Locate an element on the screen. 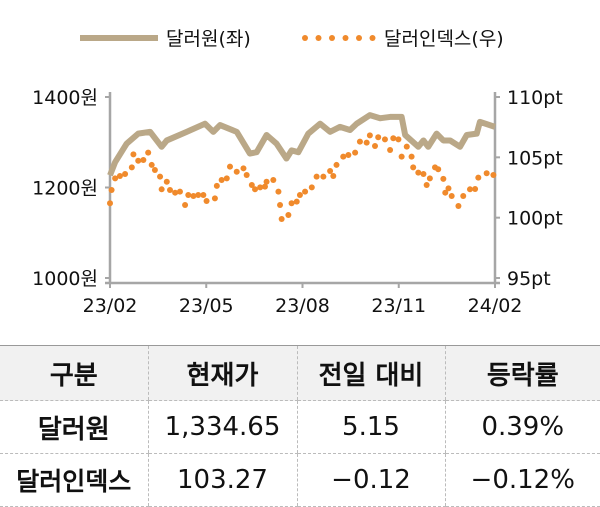  row-change-rate: −0.12% is located at coordinates (522, 480).